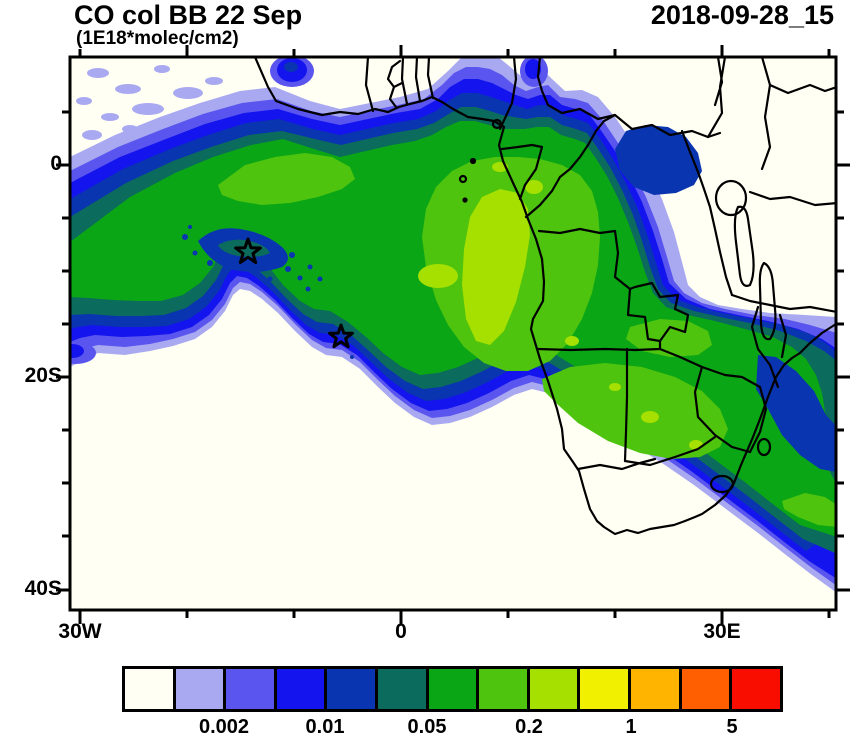  Describe the element at coordinates (56, 164) in the screenshot. I see `y-tick-label-0: 0` at that location.